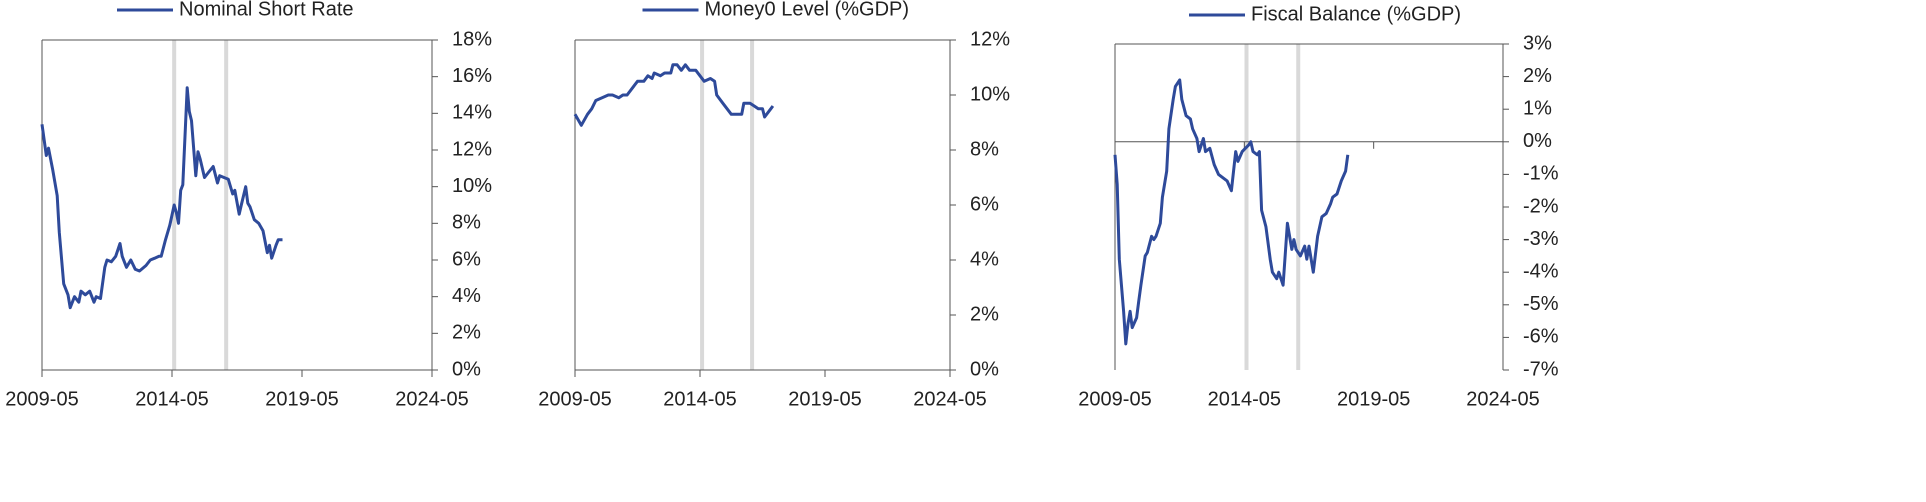 The image size is (1926, 502). What do you see at coordinates (1537, 43) in the screenshot?
I see `y-tick-label: 3%` at bounding box center [1537, 43].